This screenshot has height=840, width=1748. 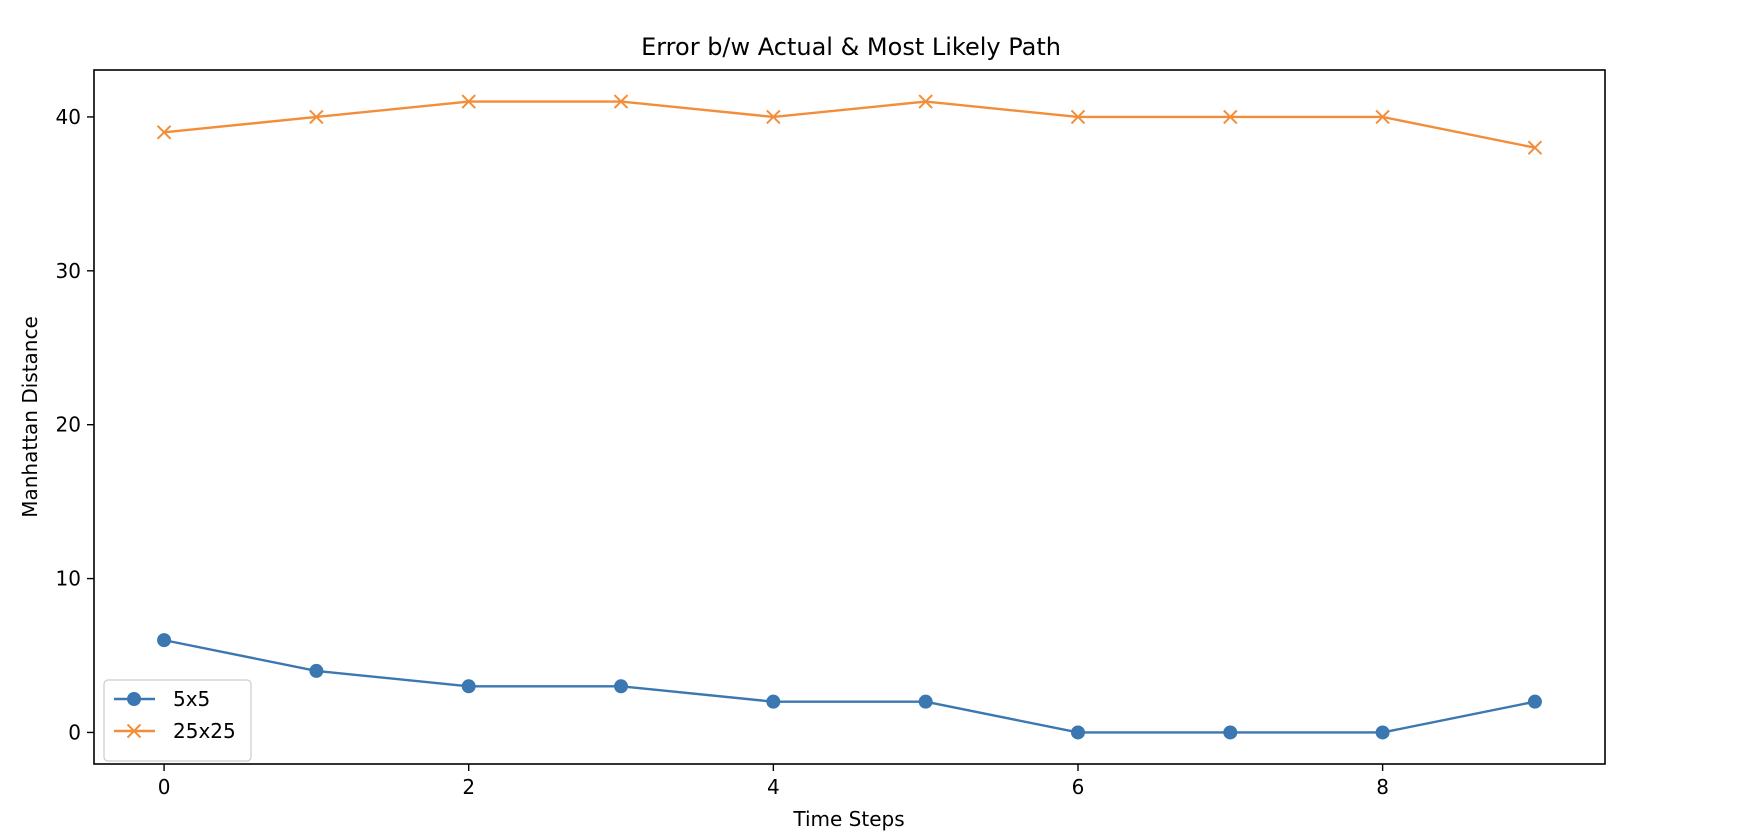 I want to click on legend-label: 5x5, so click(x=191, y=699).